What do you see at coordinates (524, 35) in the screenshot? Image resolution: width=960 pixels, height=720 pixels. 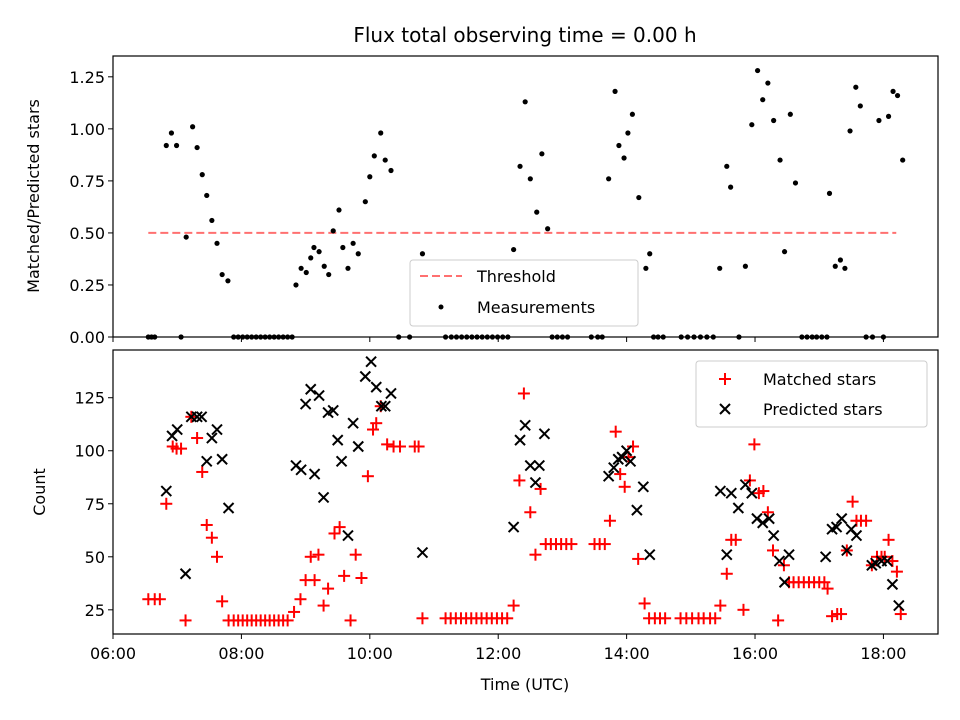 I see `top-chart-title: Flux total observing time = 0.00 h` at bounding box center [524, 35].